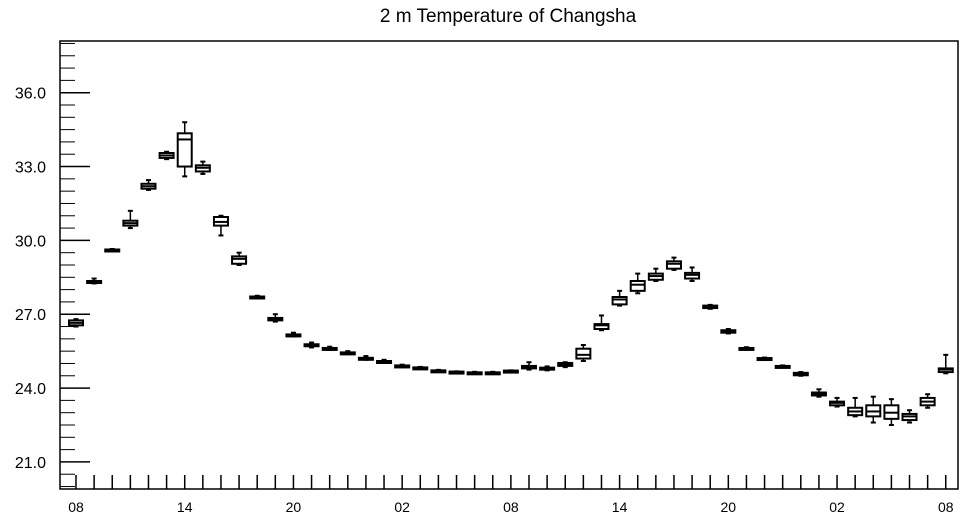 The height and width of the screenshot is (520, 964). Describe the element at coordinates (30, 94) in the screenshot. I see `y-tick-label: 36.0` at that location.